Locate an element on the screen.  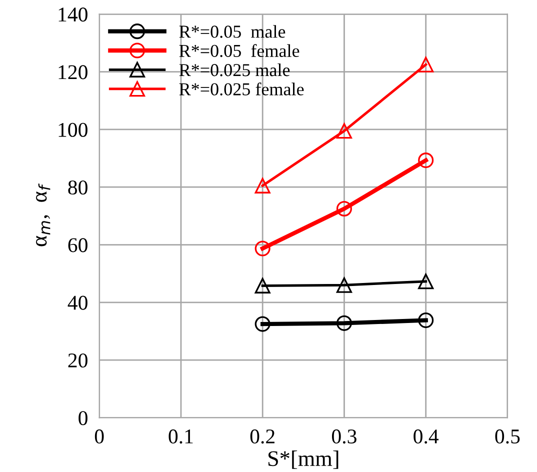
x-tick-label: 0.5 is located at coordinates (507, 436).